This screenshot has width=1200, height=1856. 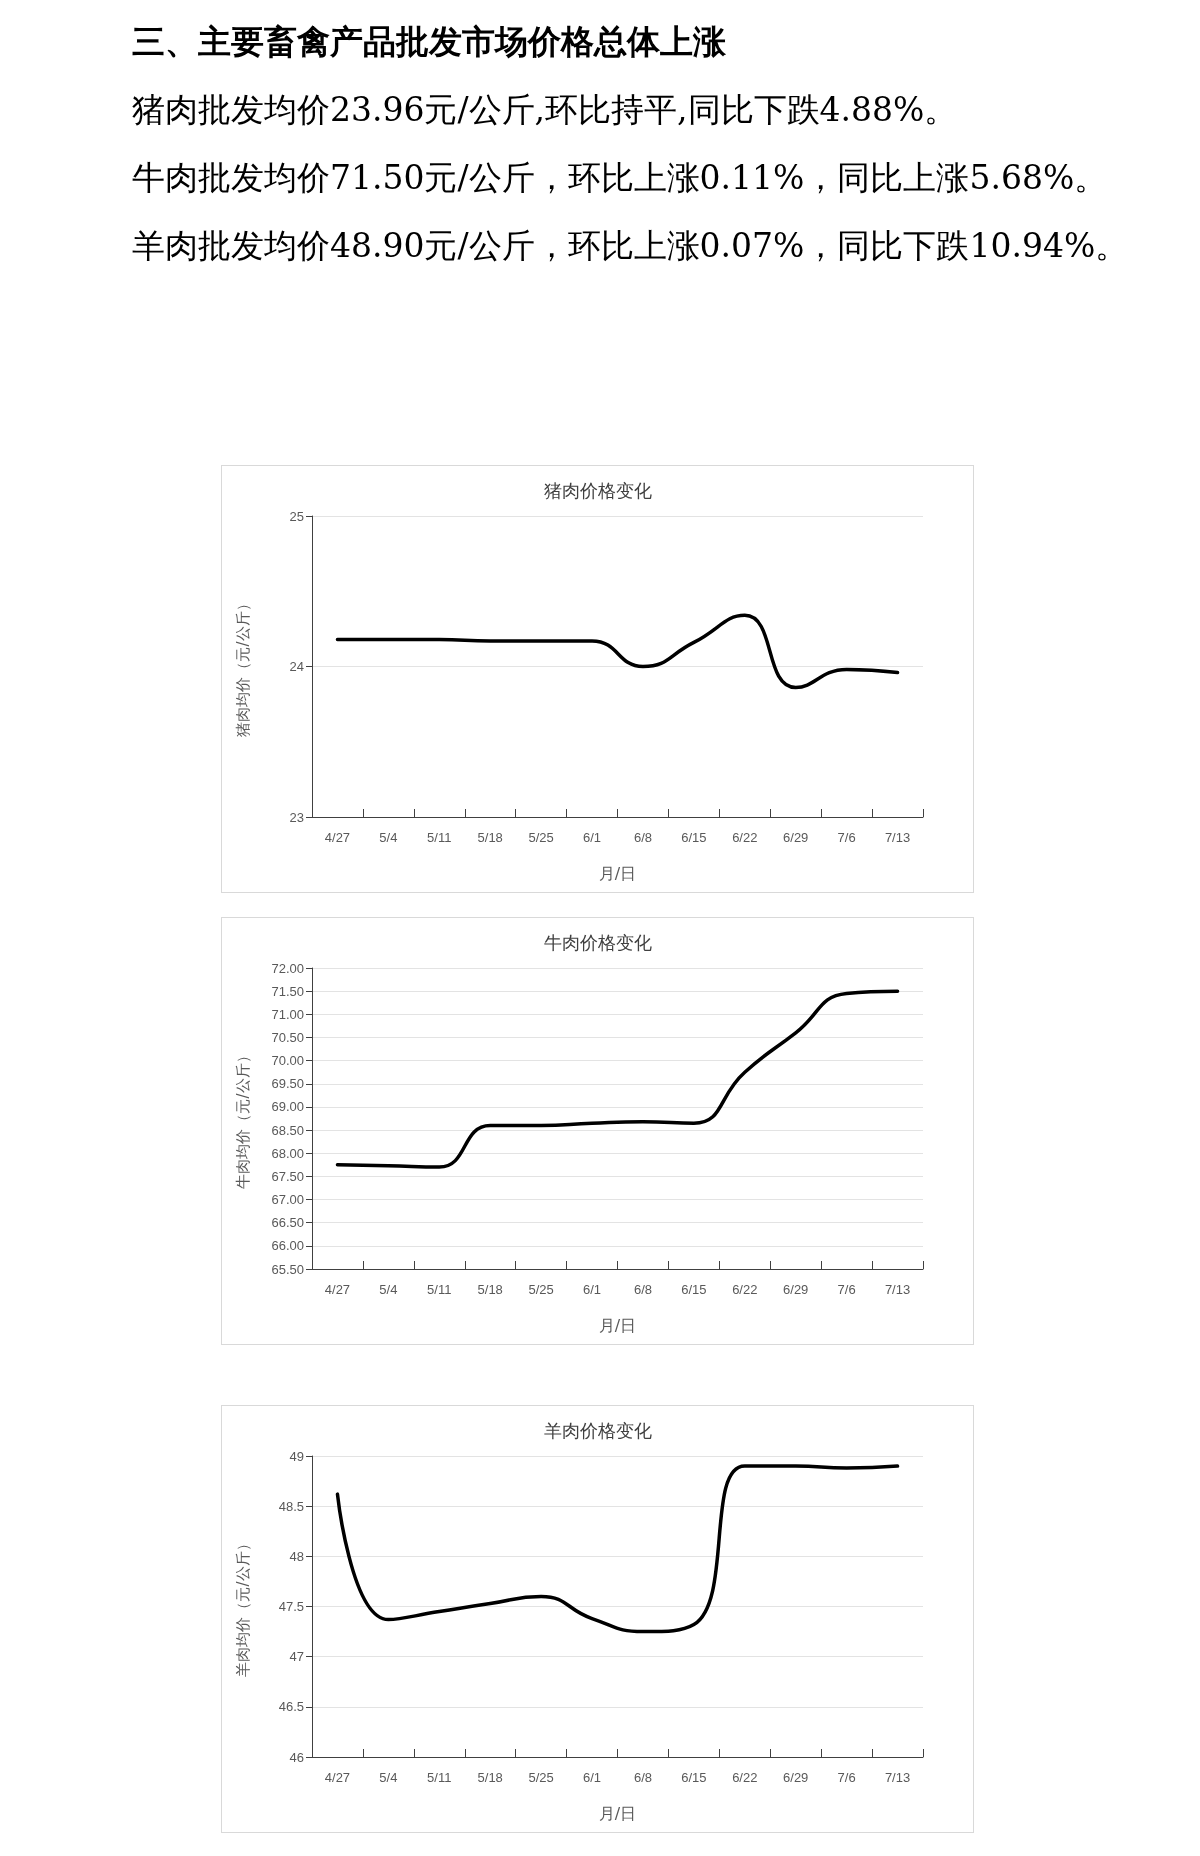 I want to click on y-tick-label: 71.00, so click(x=287, y=1014).